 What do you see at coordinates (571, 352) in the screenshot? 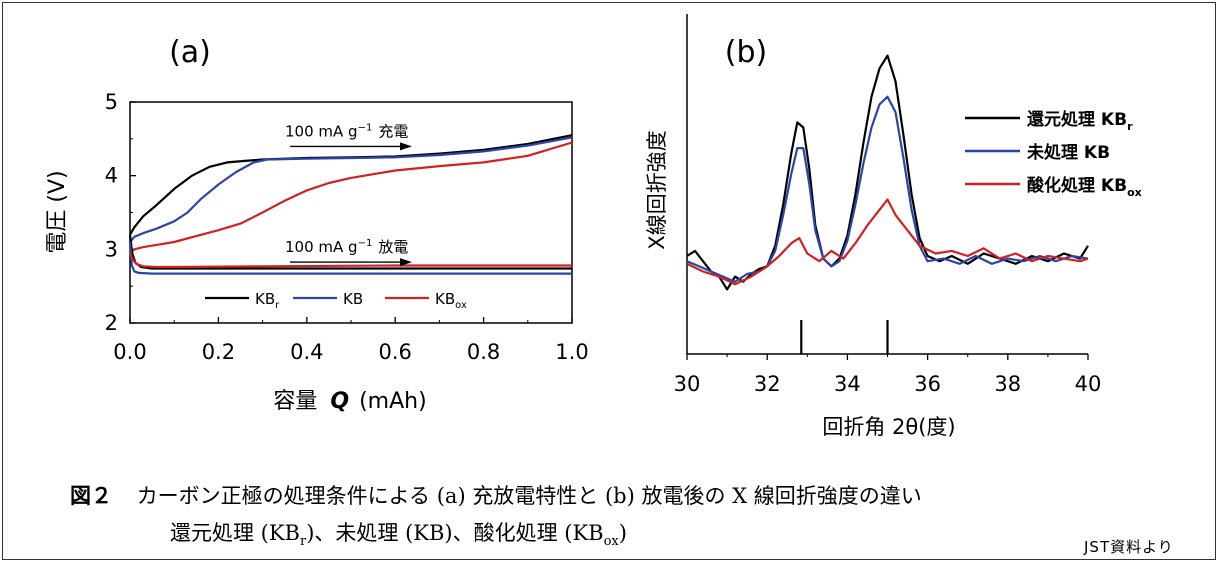
I see `panel-a-x-tick-label: 1.0` at bounding box center [571, 352].